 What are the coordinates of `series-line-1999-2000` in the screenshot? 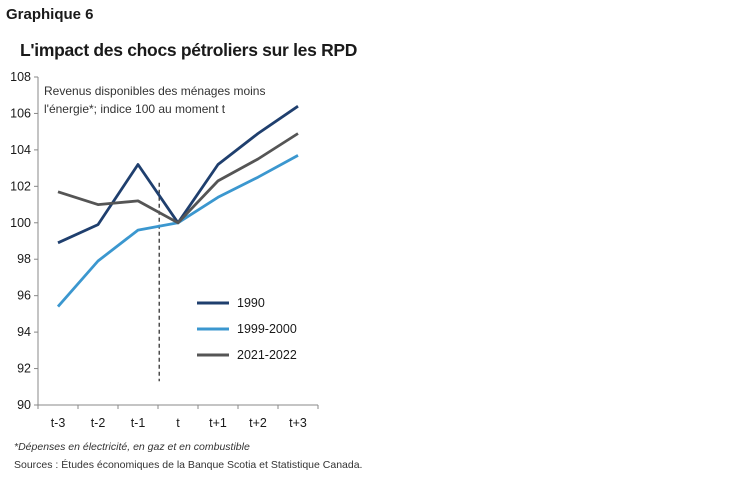 It's located at (177, 231).